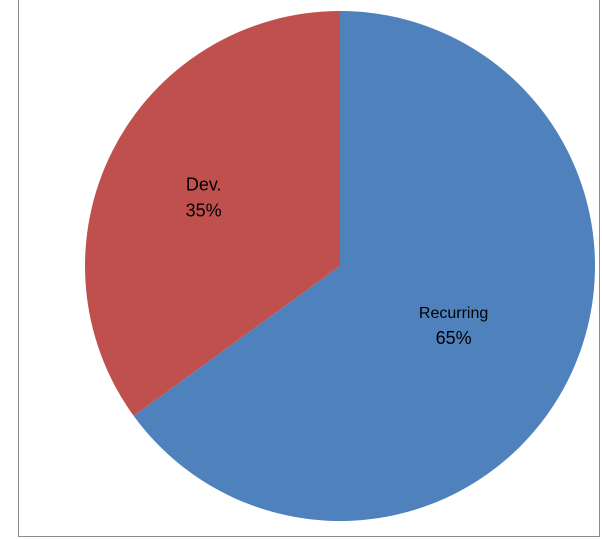  Describe the element at coordinates (454, 338) in the screenshot. I see `slice-percent-label: 65%` at that location.